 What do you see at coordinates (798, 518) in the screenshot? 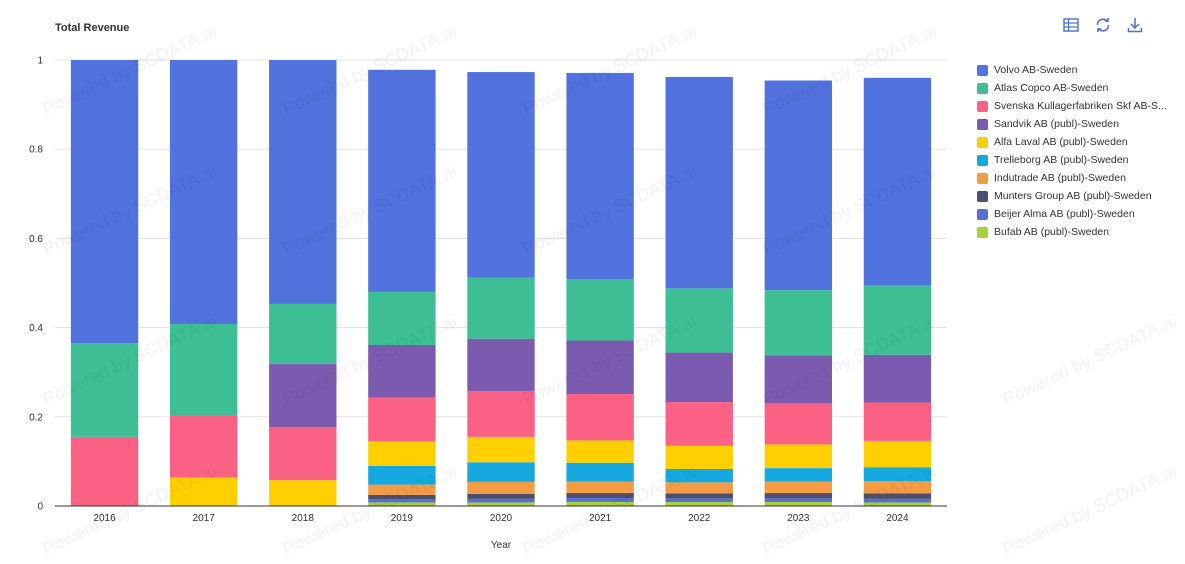
I see `x-tick-label: 2023` at bounding box center [798, 518].